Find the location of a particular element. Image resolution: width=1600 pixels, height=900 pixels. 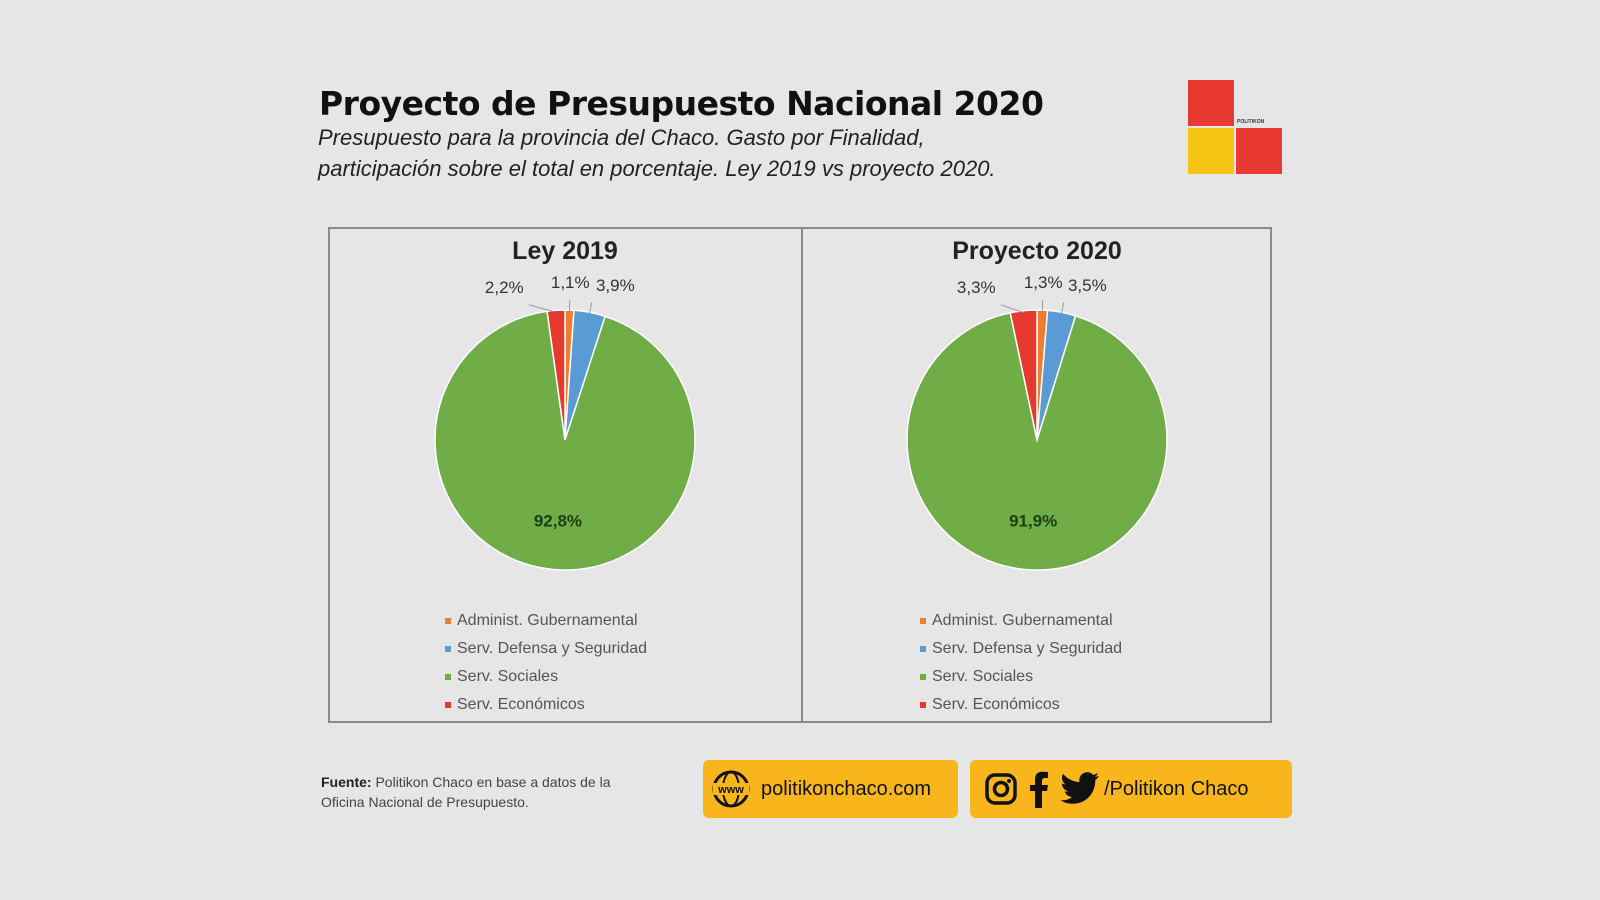

page-title: Proyecto de Presupuesto Nacional 2020 is located at coordinates (681, 103).